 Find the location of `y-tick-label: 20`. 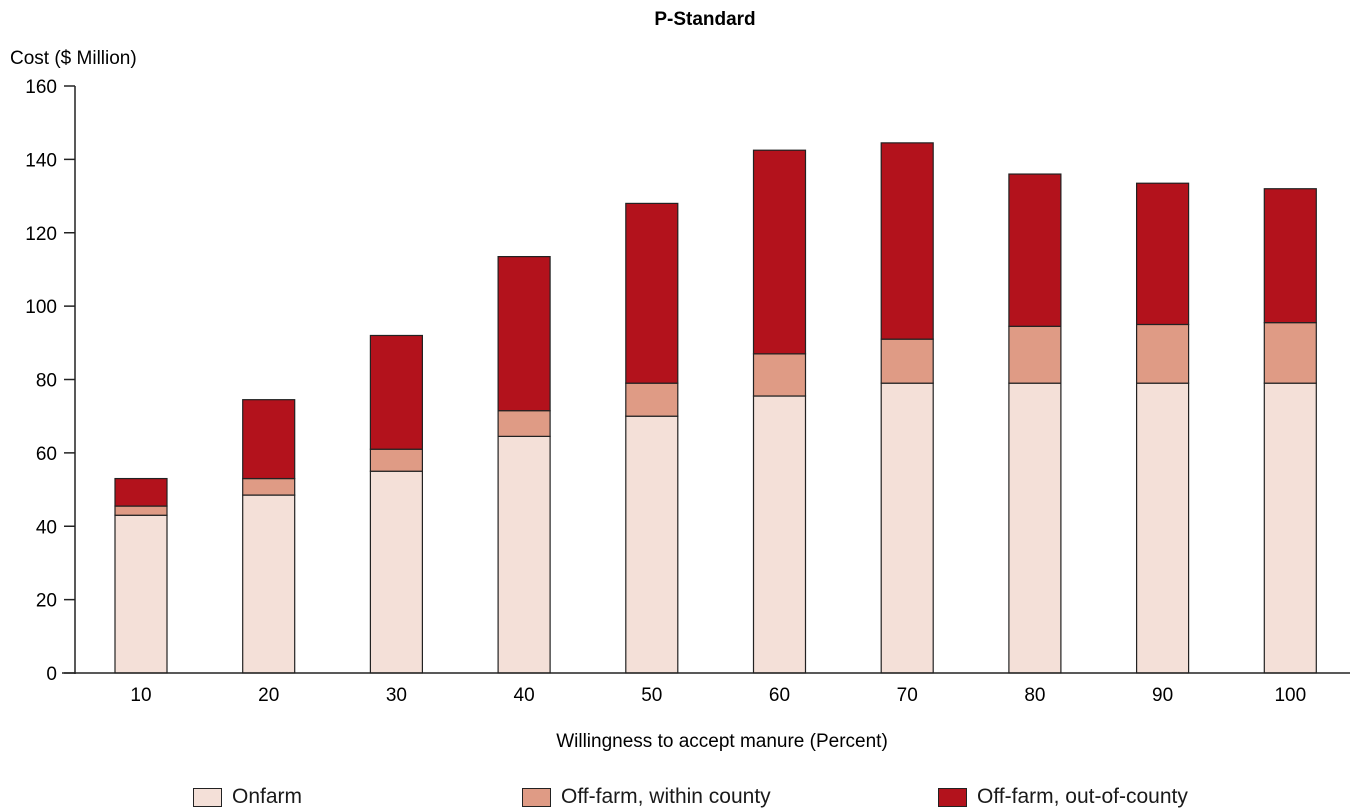

y-tick-label: 20 is located at coordinates (46, 601).